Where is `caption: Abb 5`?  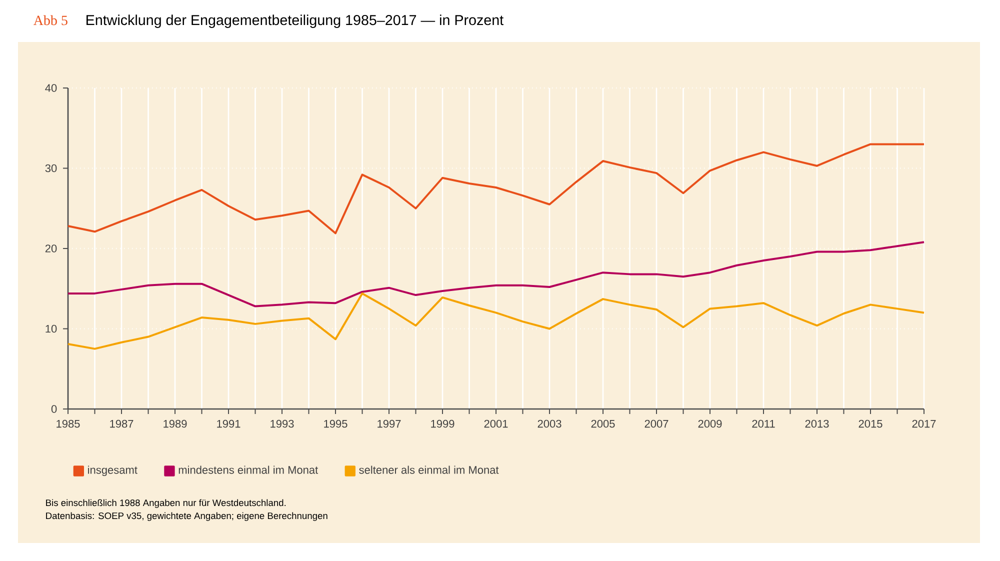 caption: Abb 5 is located at coordinates (50, 20).